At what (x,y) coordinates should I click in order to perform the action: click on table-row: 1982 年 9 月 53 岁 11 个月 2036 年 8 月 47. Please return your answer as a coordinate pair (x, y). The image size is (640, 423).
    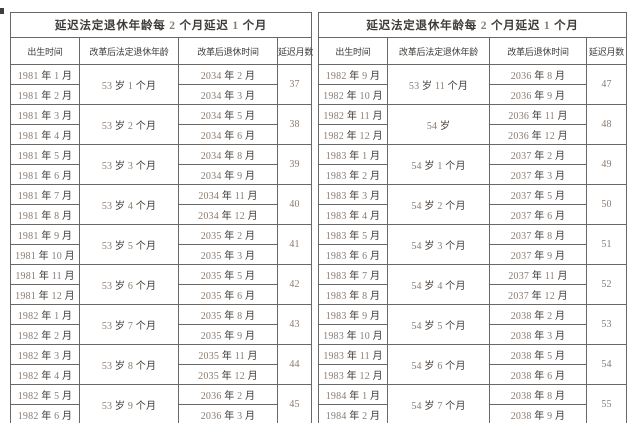
    Looking at the image, I should click on (473, 84).